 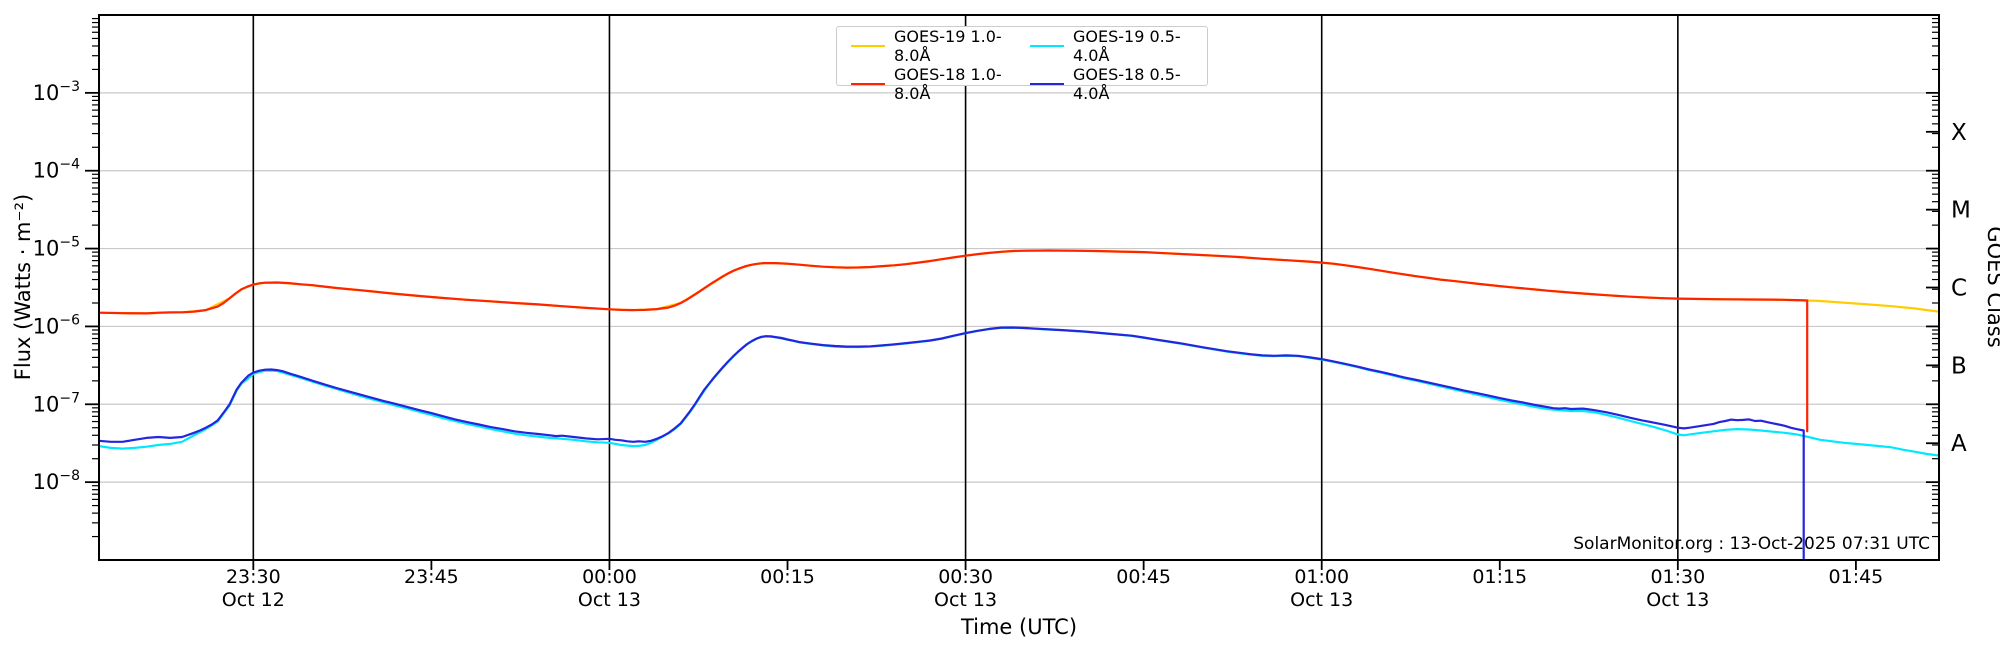 What do you see at coordinates (253, 577) in the screenshot?
I see `xtick-label-23:30: 23:30` at bounding box center [253, 577].